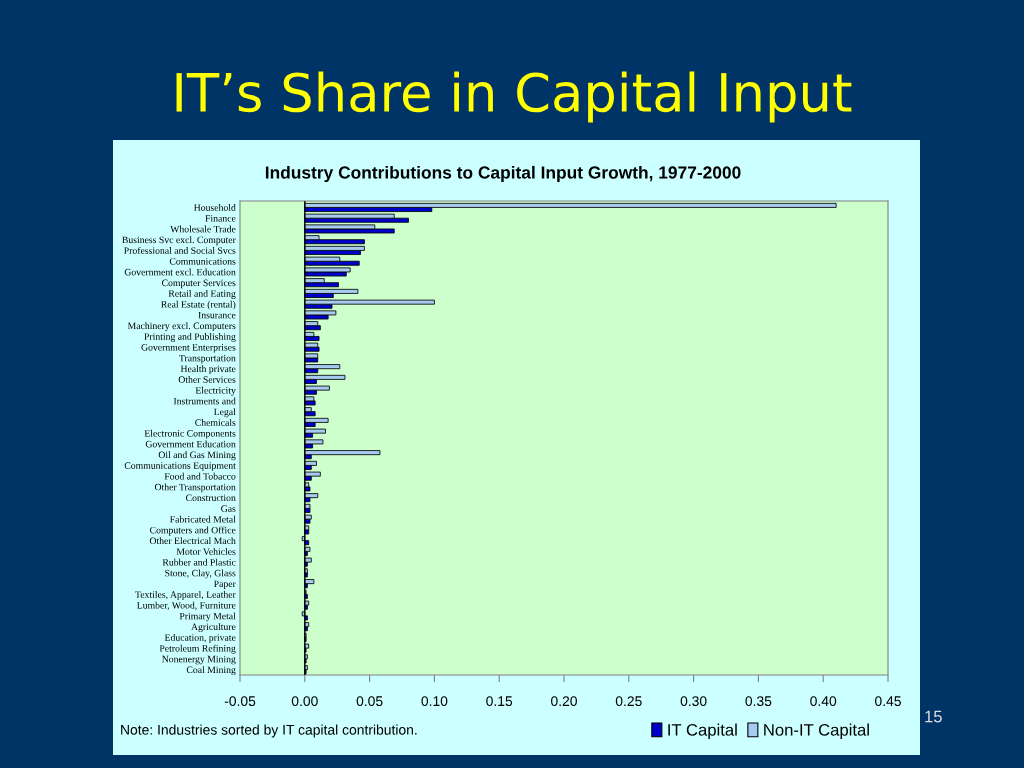 This screenshot has height=768, width=1024. I want to click on text: 15, so click(933, 716).